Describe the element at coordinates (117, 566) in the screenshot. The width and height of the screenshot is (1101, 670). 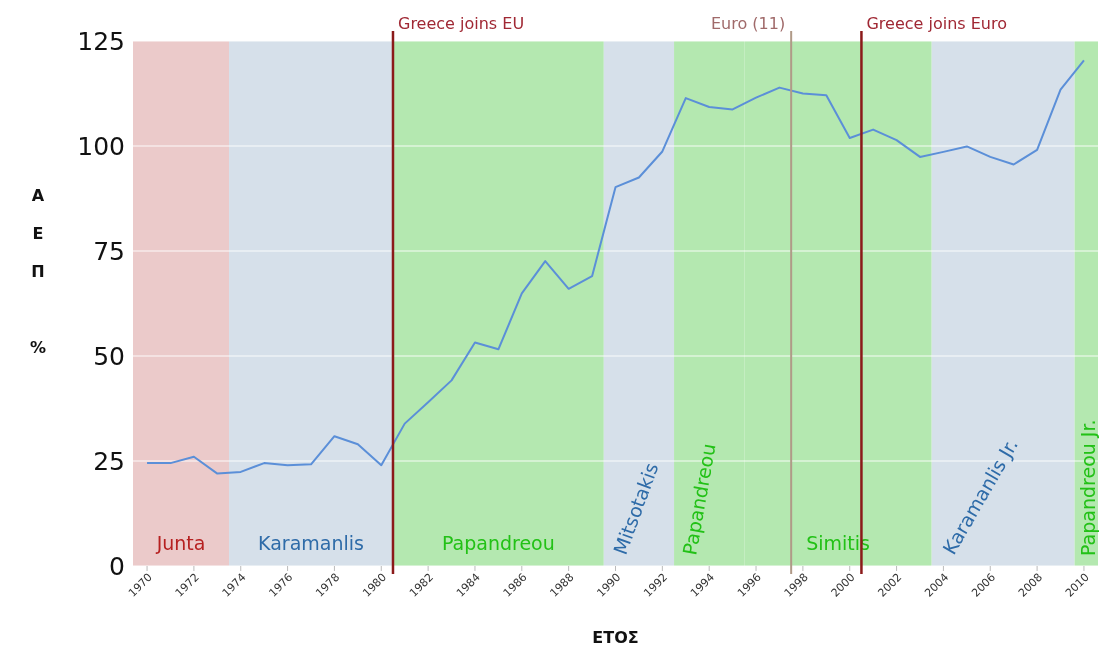
I see `y-tick-label: 0` at that location.